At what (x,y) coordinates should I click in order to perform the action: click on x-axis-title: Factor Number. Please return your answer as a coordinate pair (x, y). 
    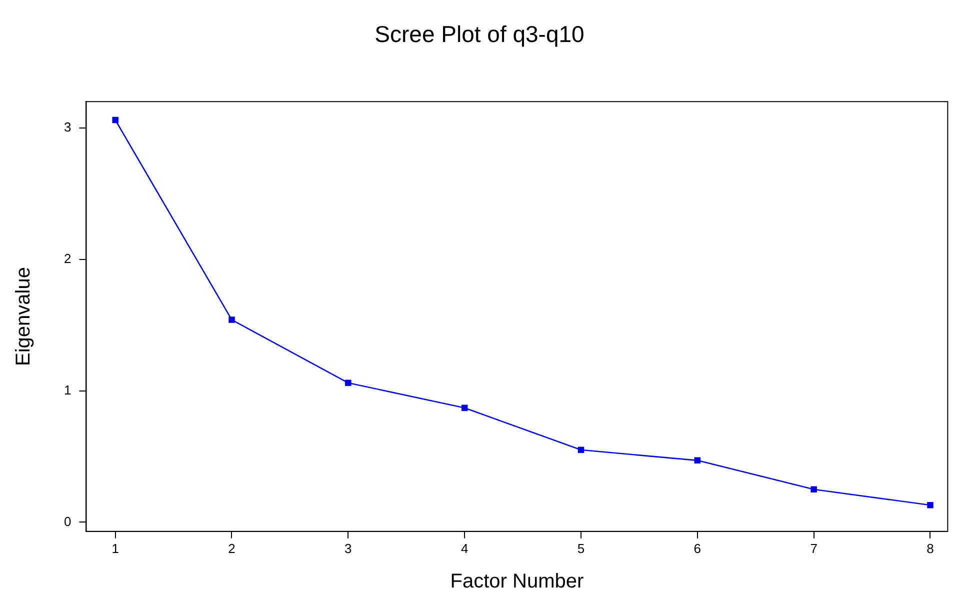
    Looking at the image, I should click on (517, 581).